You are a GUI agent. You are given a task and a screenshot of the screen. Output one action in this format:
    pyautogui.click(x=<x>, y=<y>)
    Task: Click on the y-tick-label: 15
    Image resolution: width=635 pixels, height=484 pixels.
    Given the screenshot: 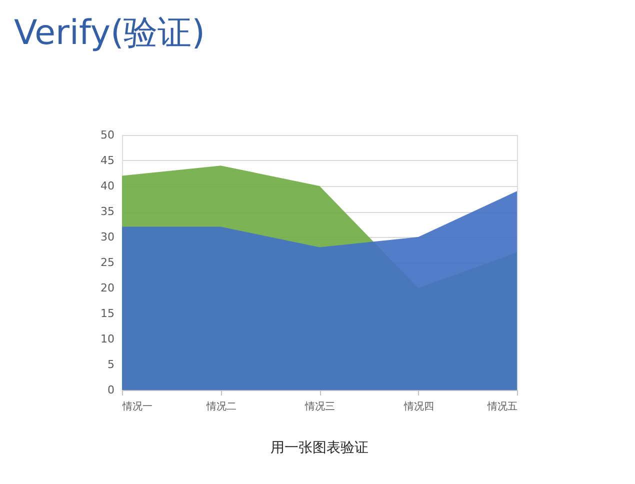 What is the action you would take?
    pyautogui.click(x=107, y=313)
    